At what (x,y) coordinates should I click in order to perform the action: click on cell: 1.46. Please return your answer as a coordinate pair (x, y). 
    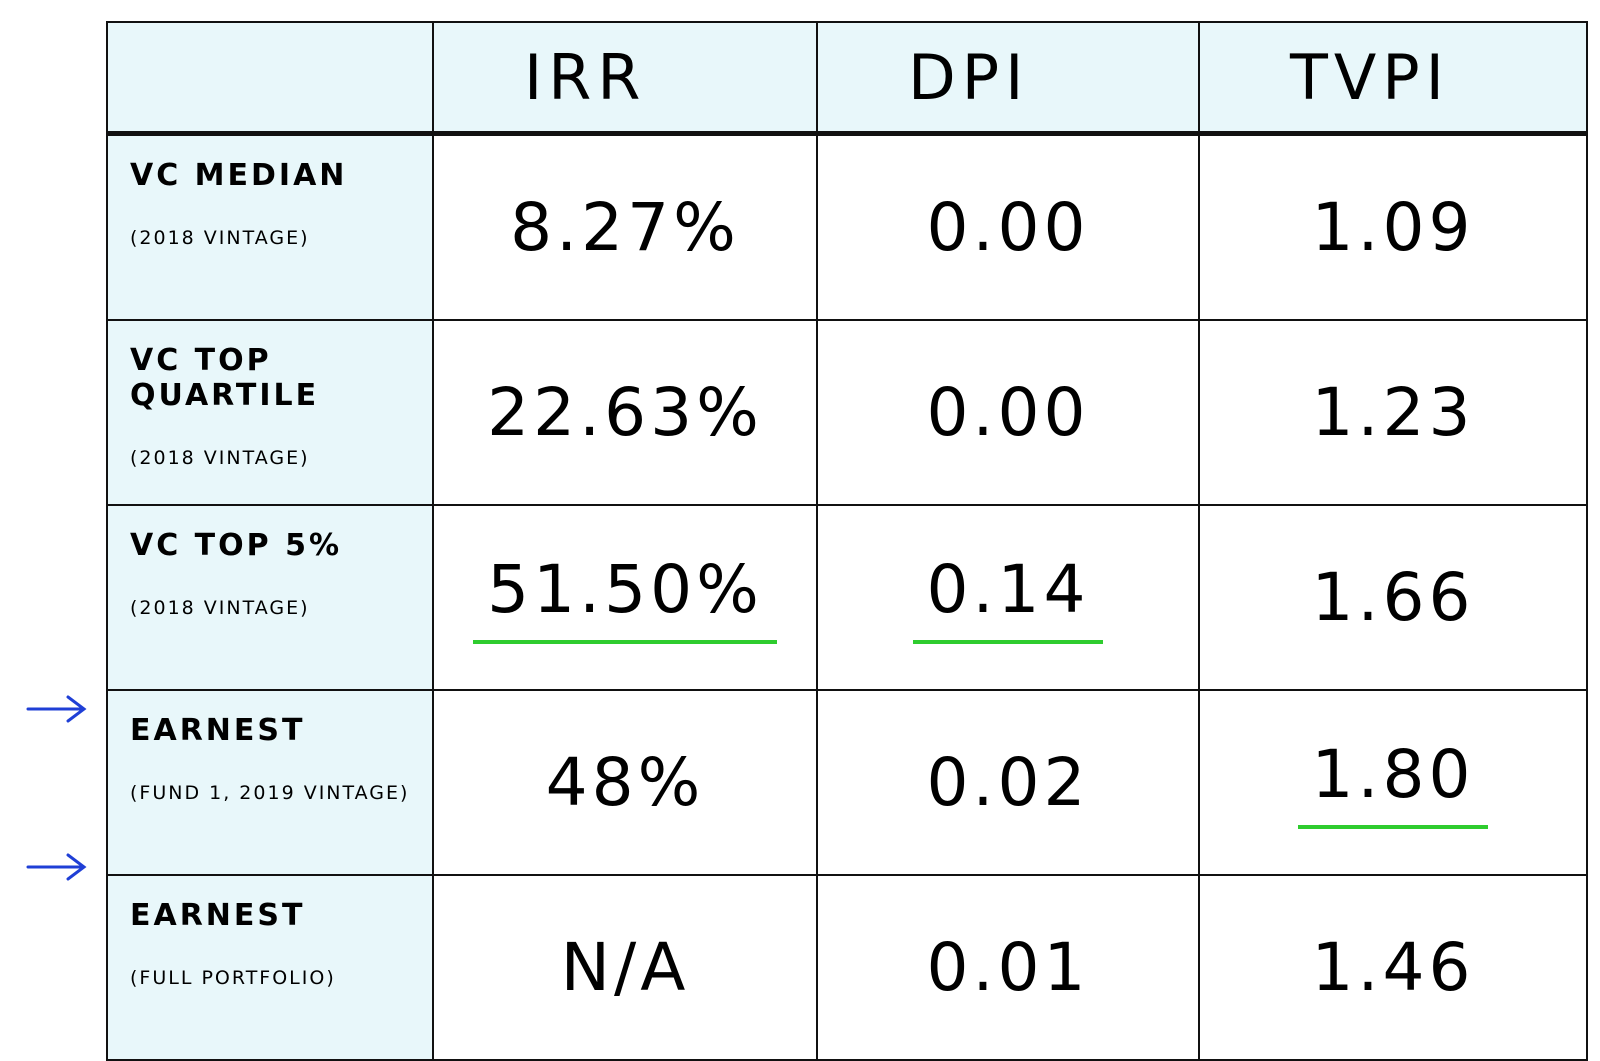
    Looking at the image, I should click on (1393, 967).